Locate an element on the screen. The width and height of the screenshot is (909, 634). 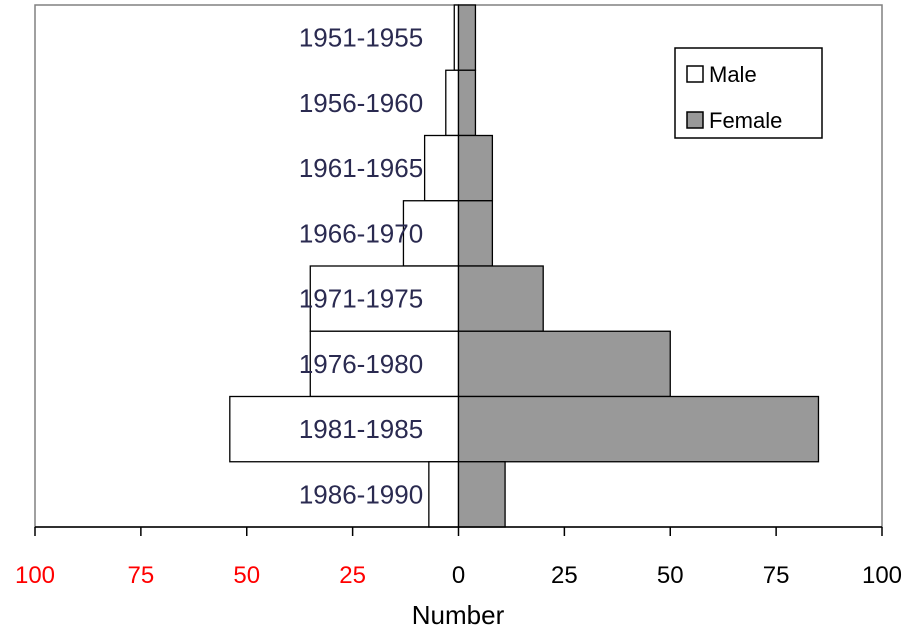
x-axis-title: Number is located at coordinates (458, 615).